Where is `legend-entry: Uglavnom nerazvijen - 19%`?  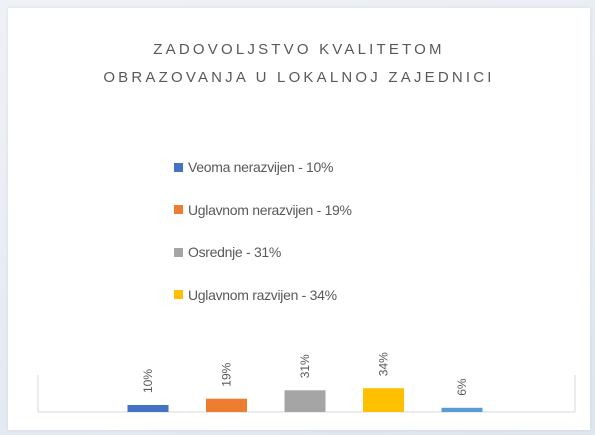
legend-entry: Uglavnom nerazvijen - 19% is located at coordinates (263, 210).